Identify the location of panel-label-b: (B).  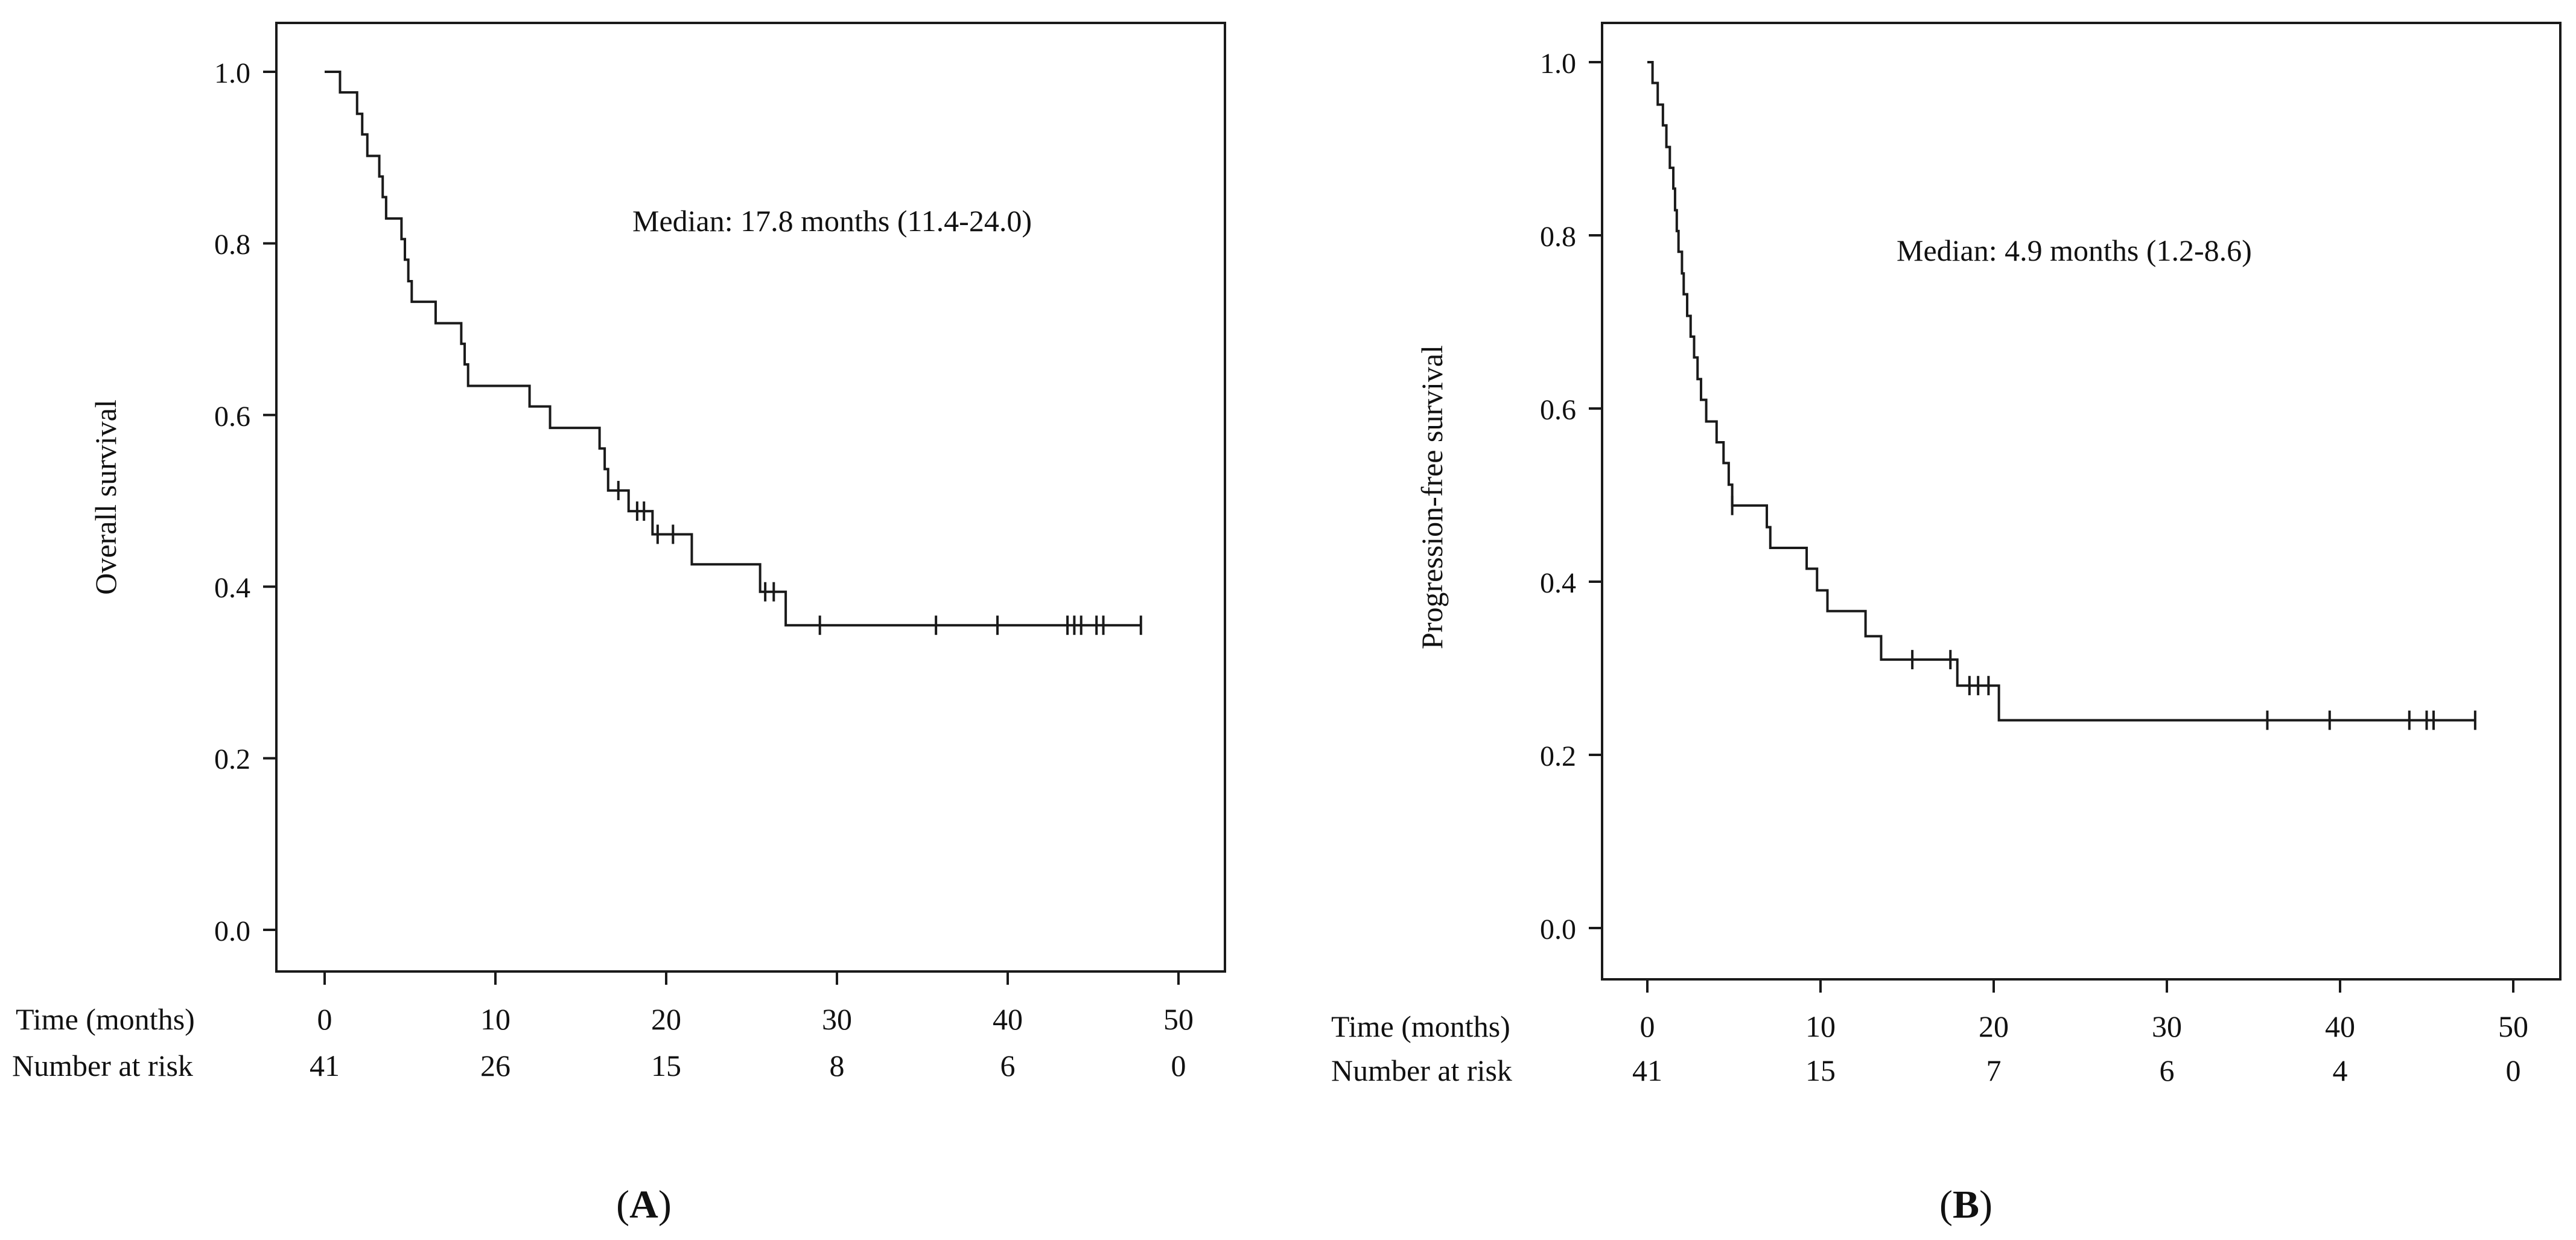
(1965, 1205).